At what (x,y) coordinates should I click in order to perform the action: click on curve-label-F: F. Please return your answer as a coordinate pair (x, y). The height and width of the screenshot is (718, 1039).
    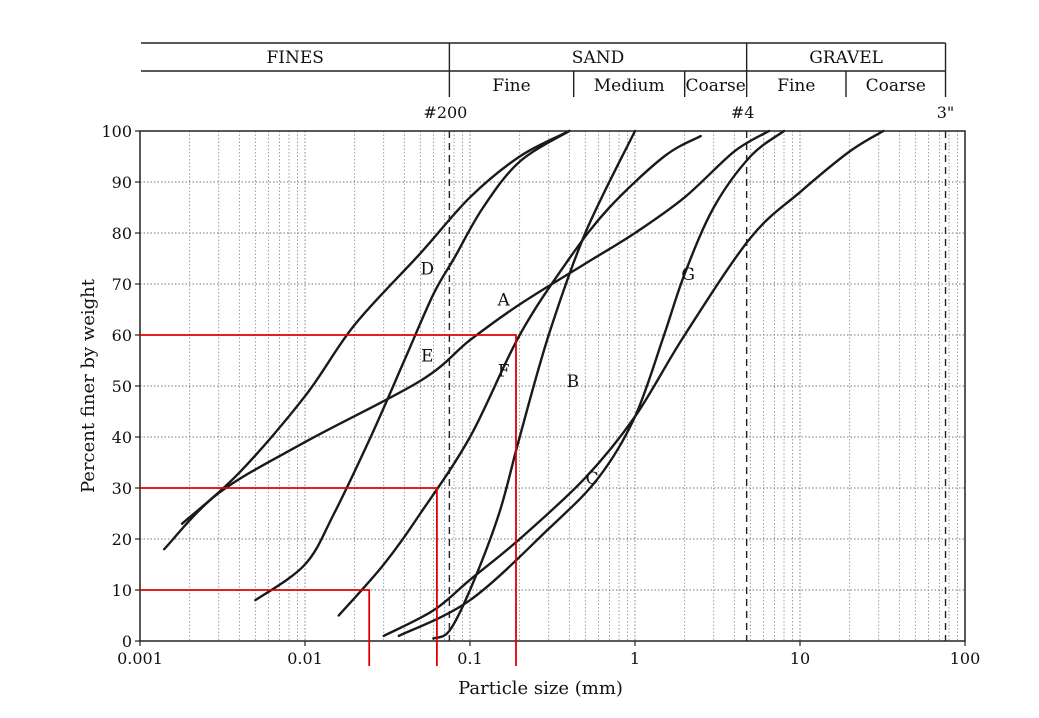
    Looking at the image, I should click on (504, 372).